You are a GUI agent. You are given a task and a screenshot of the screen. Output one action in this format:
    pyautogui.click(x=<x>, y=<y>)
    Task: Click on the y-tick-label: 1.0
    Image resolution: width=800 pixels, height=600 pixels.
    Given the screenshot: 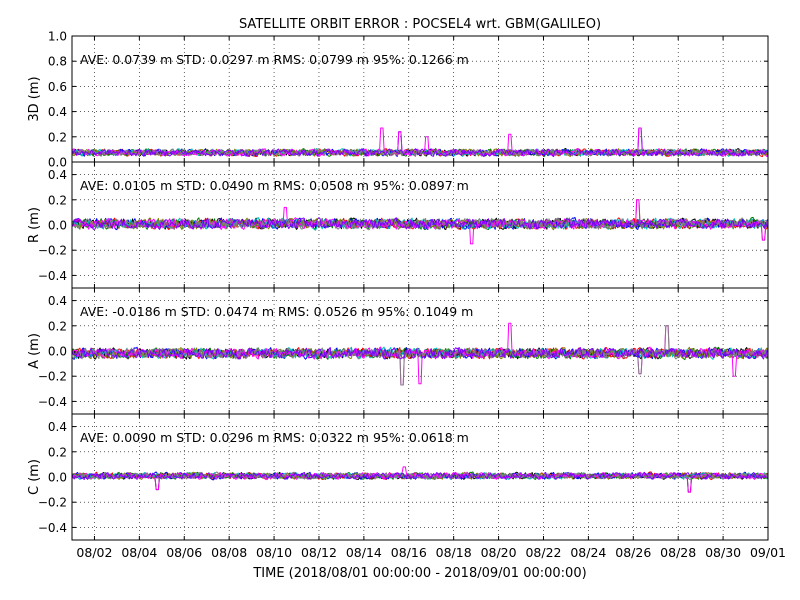 What is the action you would take?
    pyautogui.click(x=57, y=37)
    